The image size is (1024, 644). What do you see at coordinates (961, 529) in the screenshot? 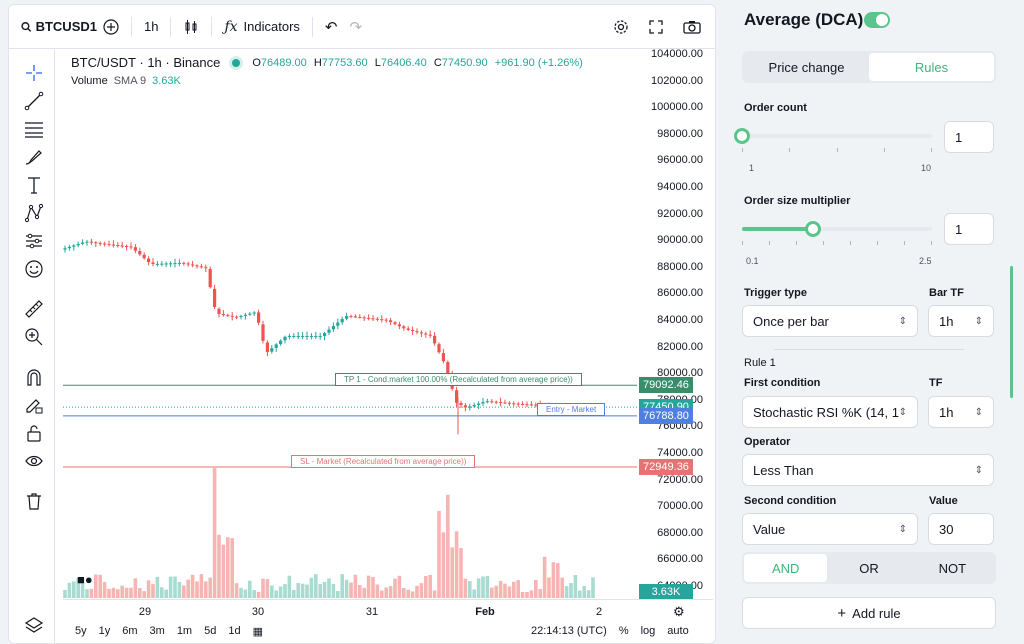
I see `value-input: 30` at bounding box center [961, 529].